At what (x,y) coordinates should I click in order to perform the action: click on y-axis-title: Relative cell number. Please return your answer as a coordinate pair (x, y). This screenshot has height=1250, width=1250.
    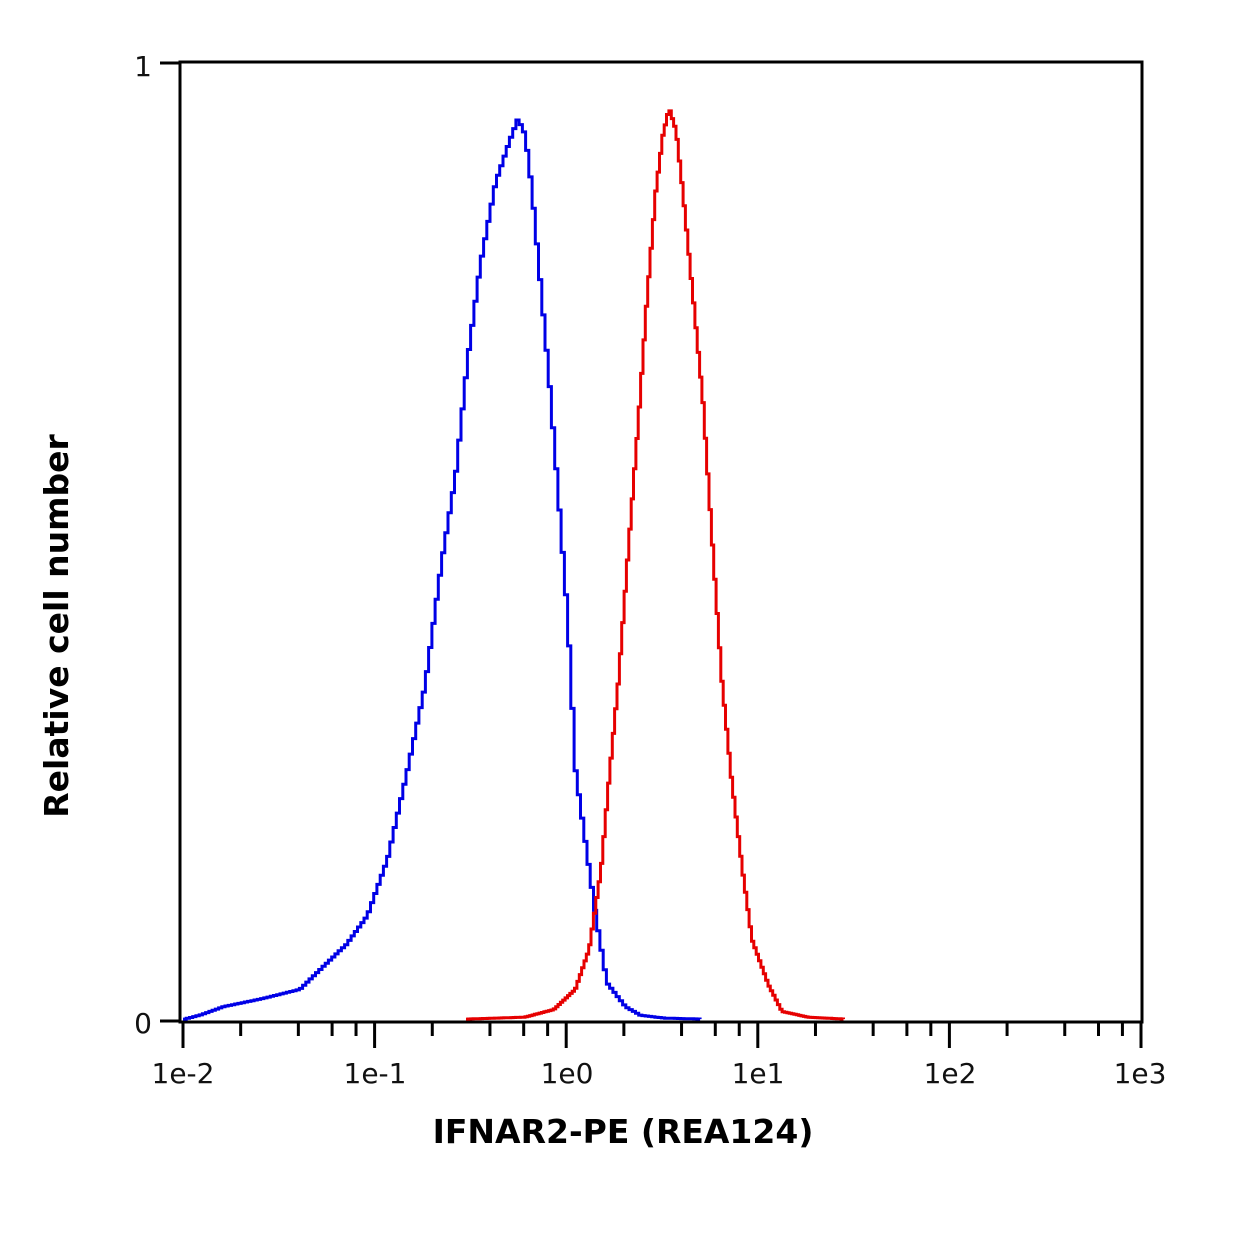
    Looking at the image, I should click on (56, 626).